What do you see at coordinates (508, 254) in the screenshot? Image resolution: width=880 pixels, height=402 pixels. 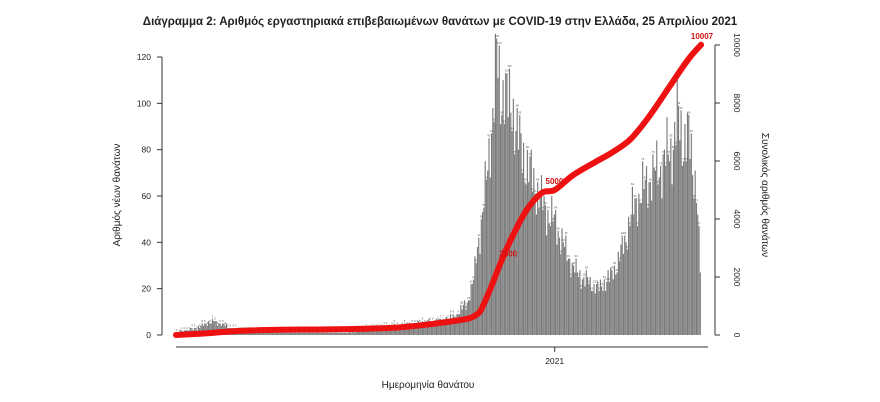 I see `milestone-label: 2500` at bounding box center [508, 254].